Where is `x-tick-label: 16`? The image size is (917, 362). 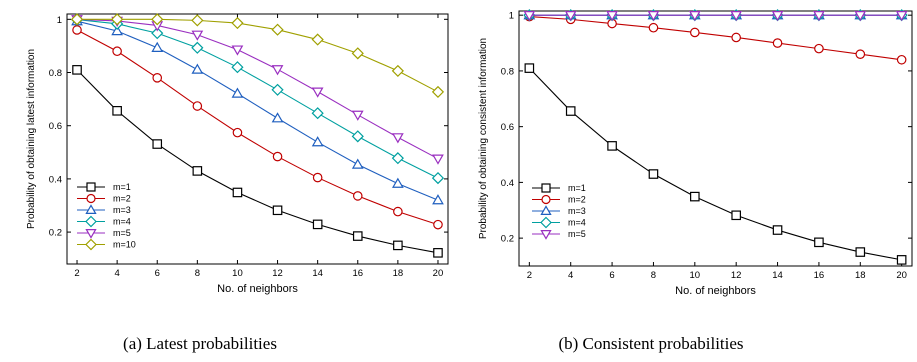 x-tick-label: 16 is located at coordinates (819, 275).